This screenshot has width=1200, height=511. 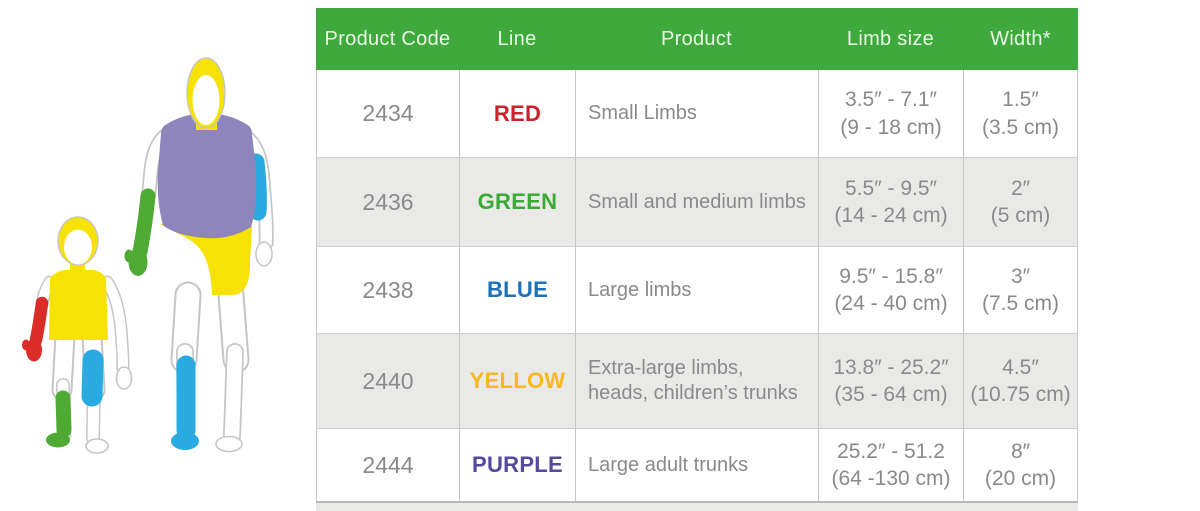 I want to click on product-code: 2438, so click(x=388, y=290).